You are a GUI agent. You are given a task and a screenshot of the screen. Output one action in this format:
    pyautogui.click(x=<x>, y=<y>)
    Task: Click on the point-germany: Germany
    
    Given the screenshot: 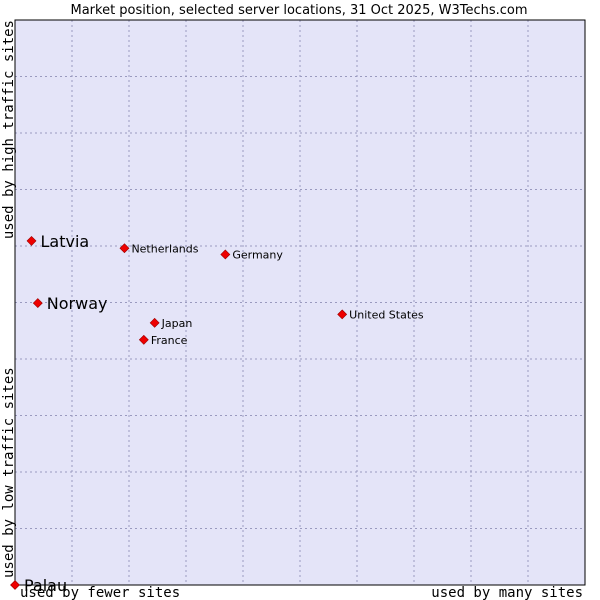 What is the action you would take?
    pyautogui.click(x=252, y=254)
    